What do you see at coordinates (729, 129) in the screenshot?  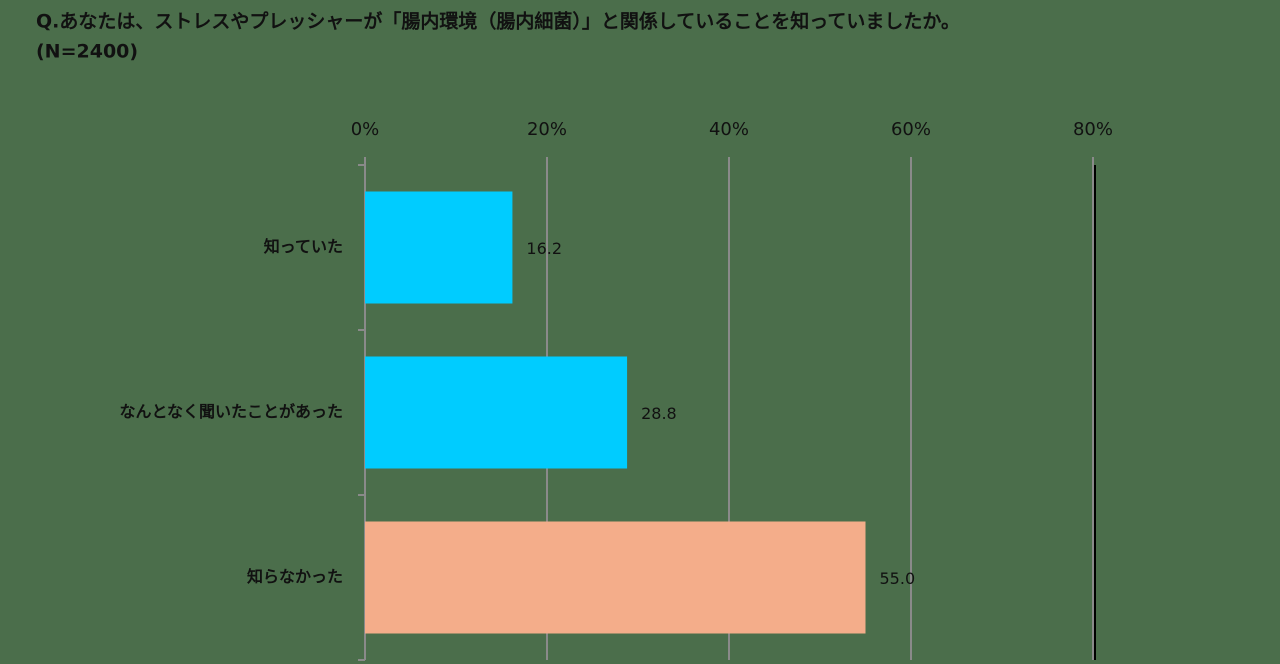 I see `x-tick-label: 40%` at bounding box center [729, 129].